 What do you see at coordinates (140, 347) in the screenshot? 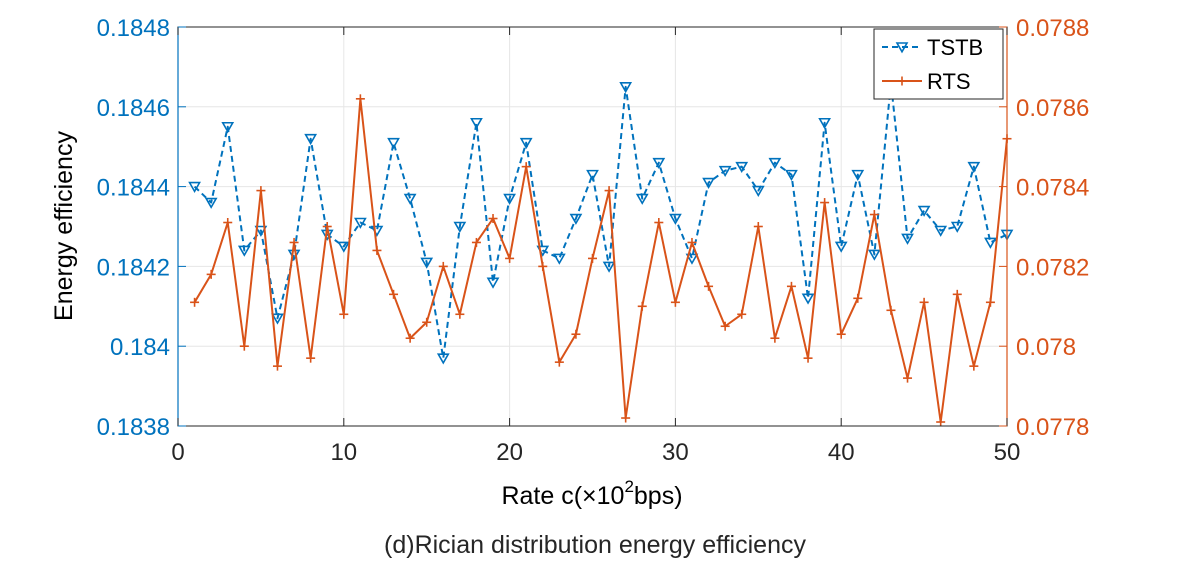
I see `left-tick-label: 0.184` at bounding box center [140, 347].